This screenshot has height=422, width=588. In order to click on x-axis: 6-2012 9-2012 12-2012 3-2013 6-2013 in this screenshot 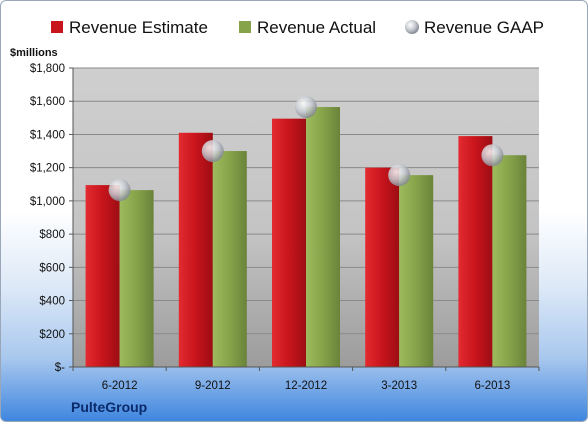, I will do `click(306, 379)`.